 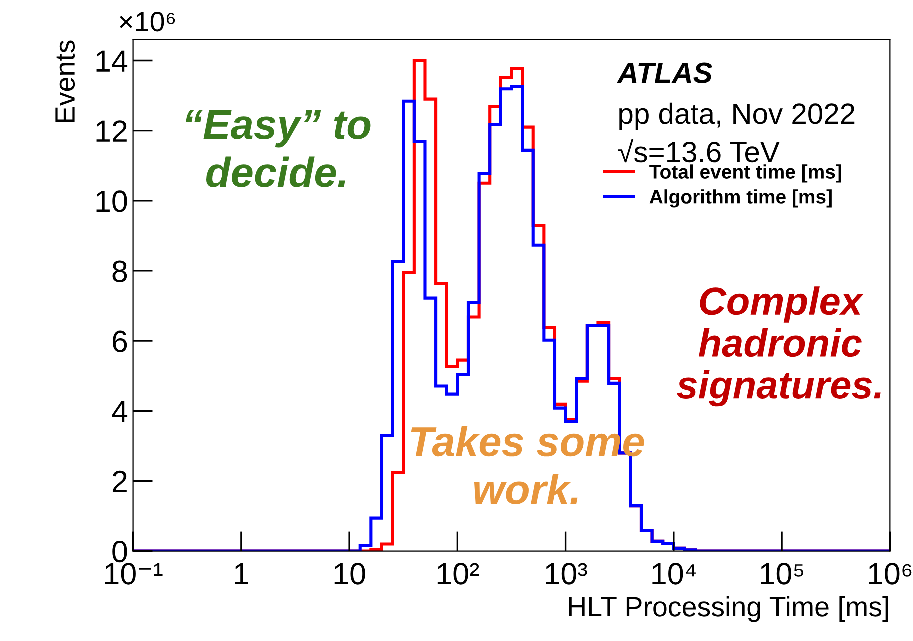 What do you see at coordinates (674, 574) in the screenshot?
I see `x-tick-label: 10⁴` at bounding box center [674, 574].